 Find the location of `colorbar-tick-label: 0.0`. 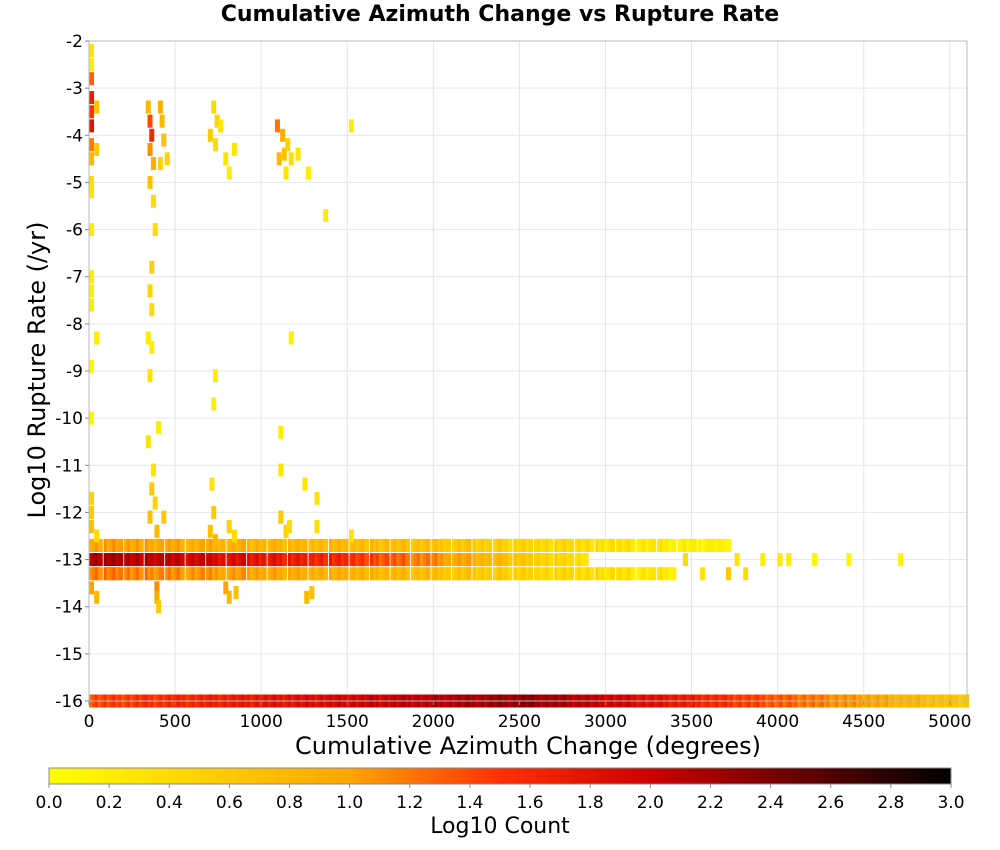

colorbar-tick-label: 0.0 is located at coordinates (48, 803).